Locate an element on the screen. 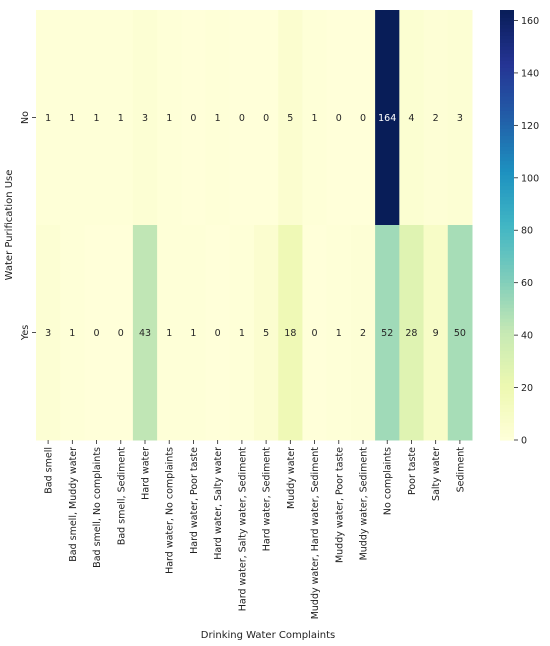 This screenshot has height=646, width=550. colorbar-tick-label: 140 is located at coordinates (530, 73).